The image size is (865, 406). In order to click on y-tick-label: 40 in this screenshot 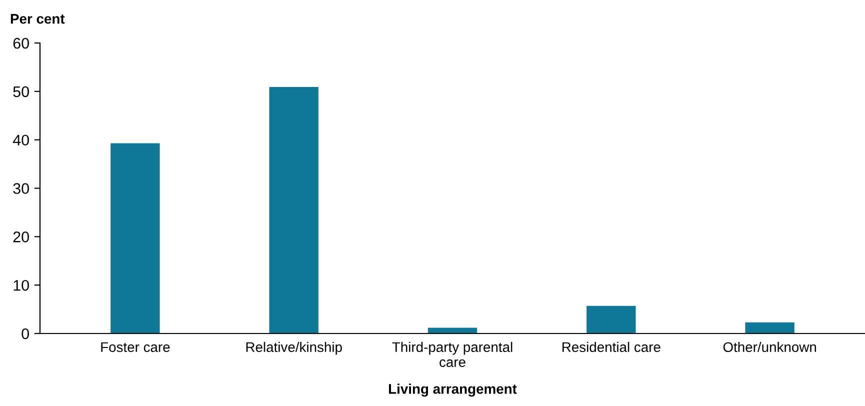, I will do `click(20, 140)`.